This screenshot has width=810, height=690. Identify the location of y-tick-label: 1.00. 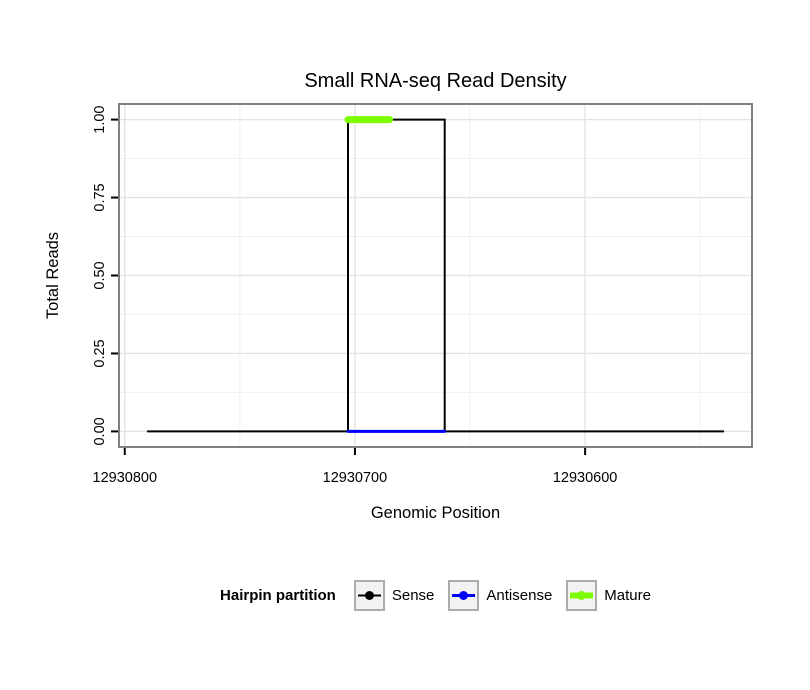
(100, 119).